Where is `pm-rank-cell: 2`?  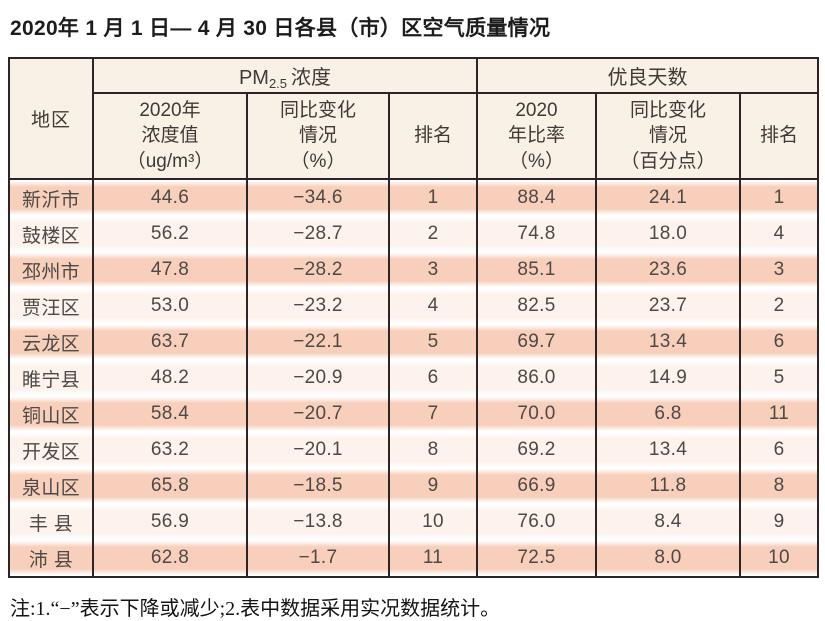
pm-rank-cell: 2 is located at coordinates (433, 234).